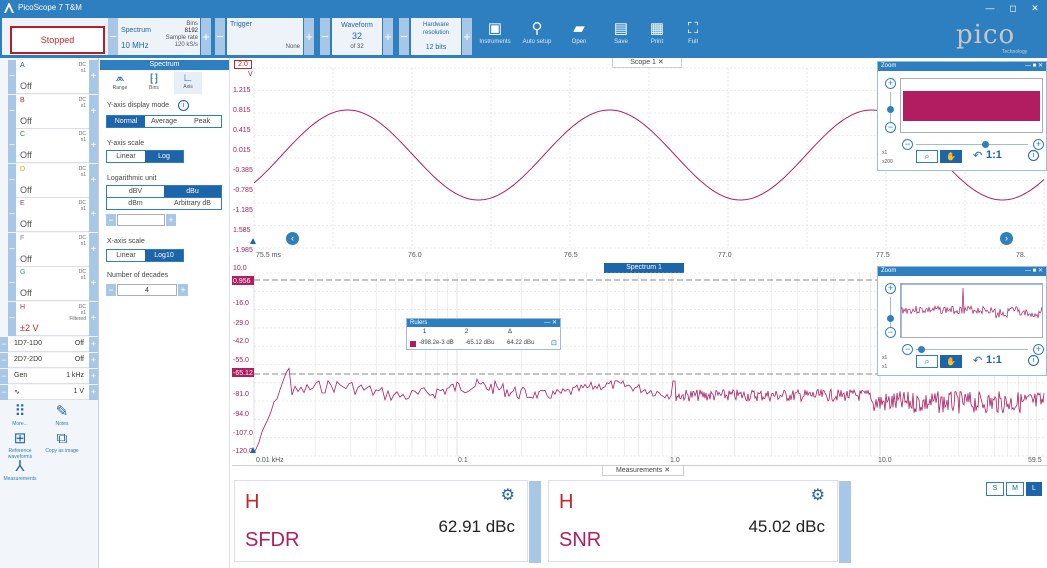 This screenshot has width=1047, height=568. What do you see at coordinates (202, 121) in the screenshot?
I see `y-mode-peak: Peak` at bounding box center [202, 121].